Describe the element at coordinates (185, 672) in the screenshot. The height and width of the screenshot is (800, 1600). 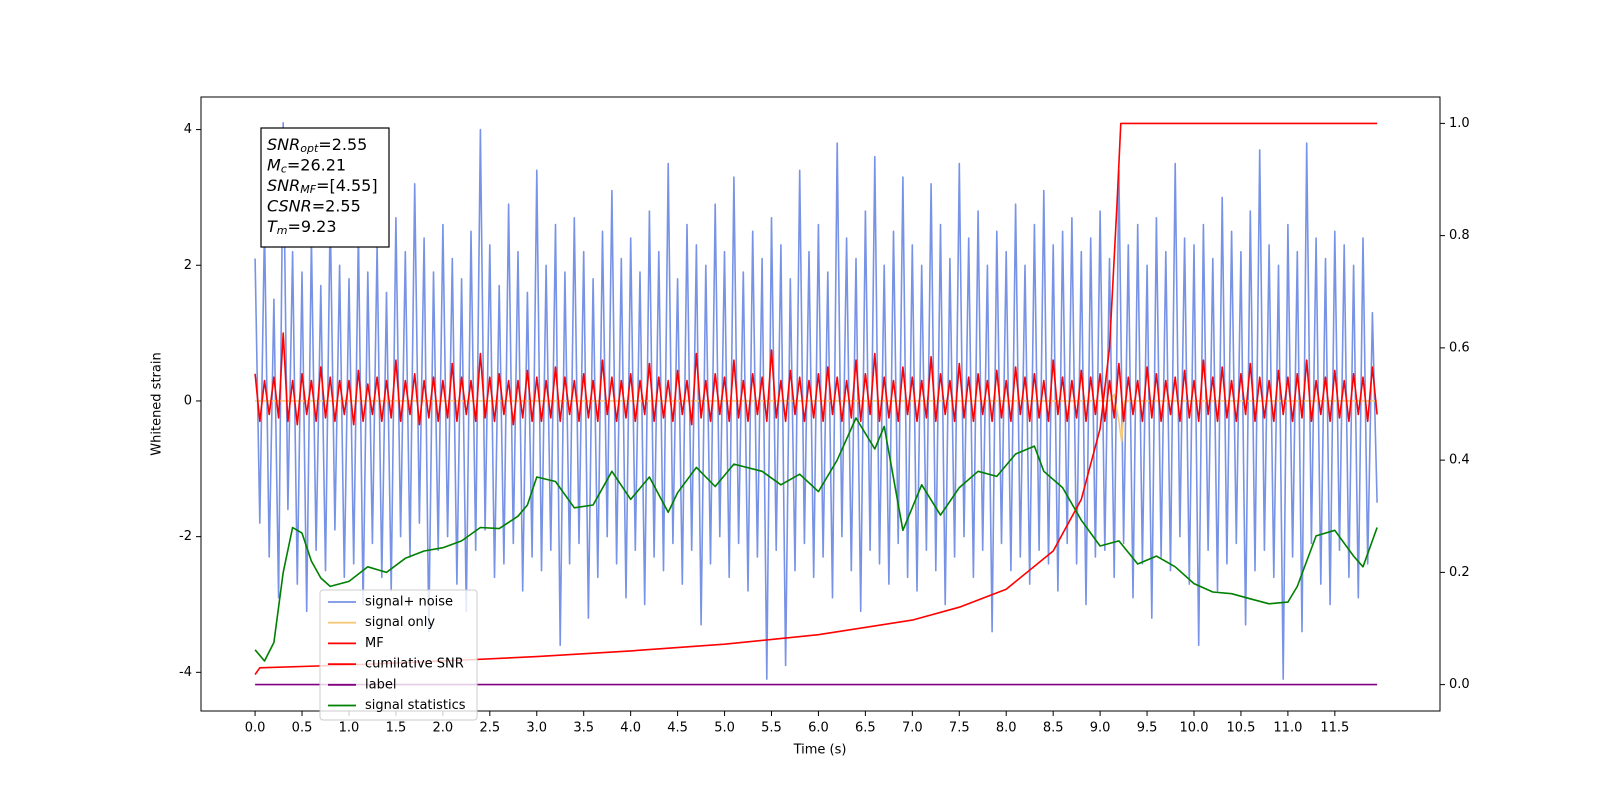
I see `y-tick-label: -4` at that location.